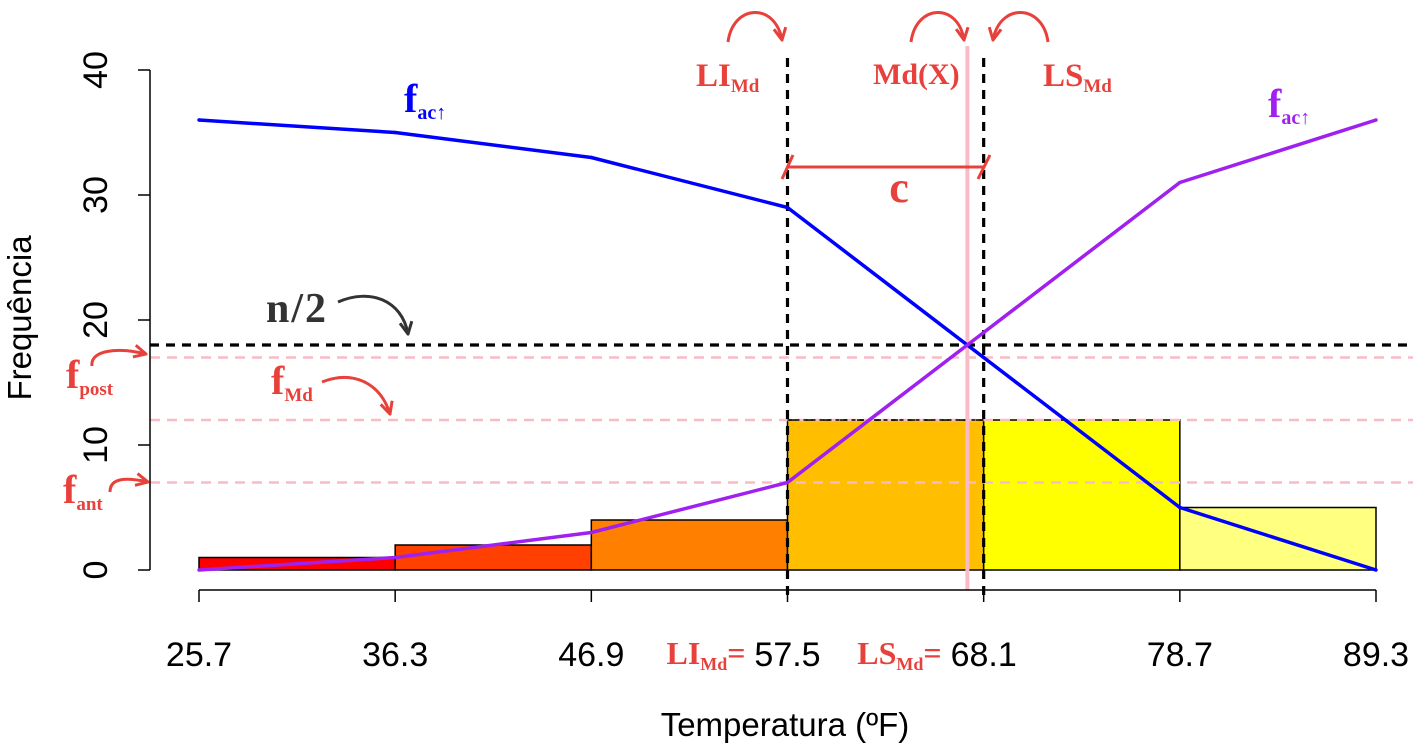  What do you see at coordinates (395, 655) in the screenshot?
I see `x-tick-label: 36.3` at bounding box center [395, 655].